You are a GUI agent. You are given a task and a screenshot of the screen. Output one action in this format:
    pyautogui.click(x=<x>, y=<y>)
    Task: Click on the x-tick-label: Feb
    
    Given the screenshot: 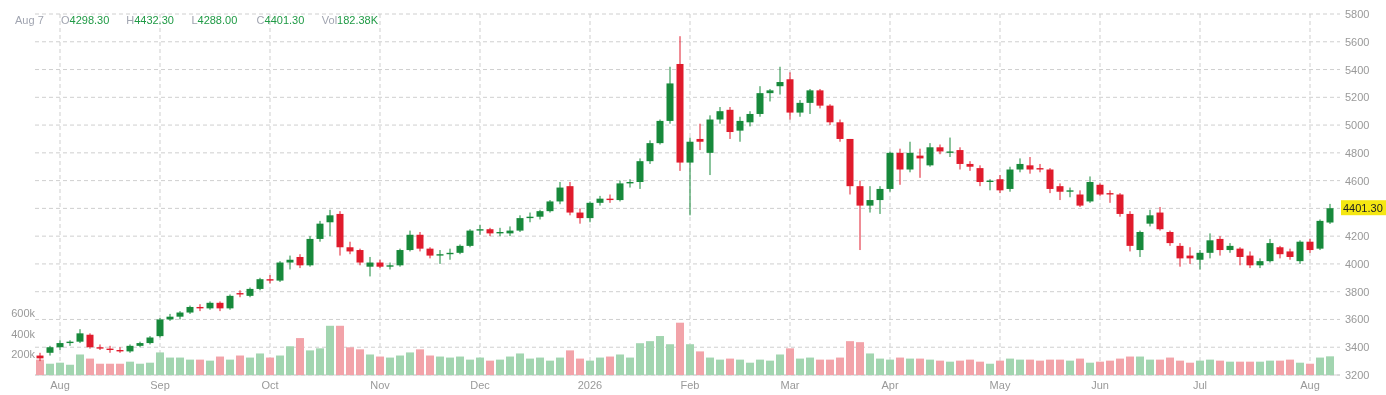 What is the action you would take?
    pyautogui.click(x=690, y=385)
    